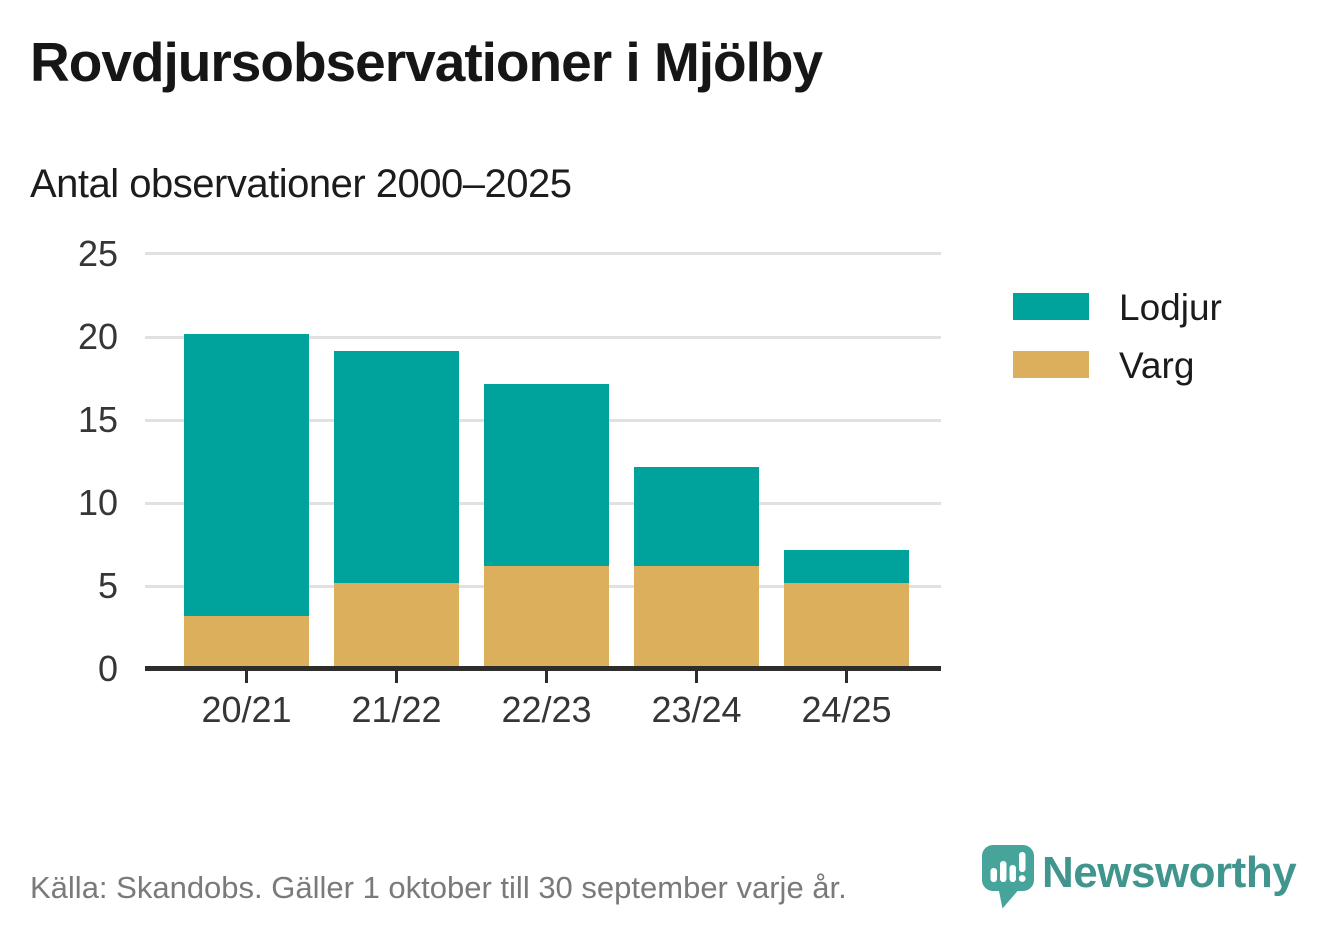 The image size is (1322, 939). Describe the element at coordinates (846, 566) in the screenshot. I see `bar-24/25-lodjur` at that location.